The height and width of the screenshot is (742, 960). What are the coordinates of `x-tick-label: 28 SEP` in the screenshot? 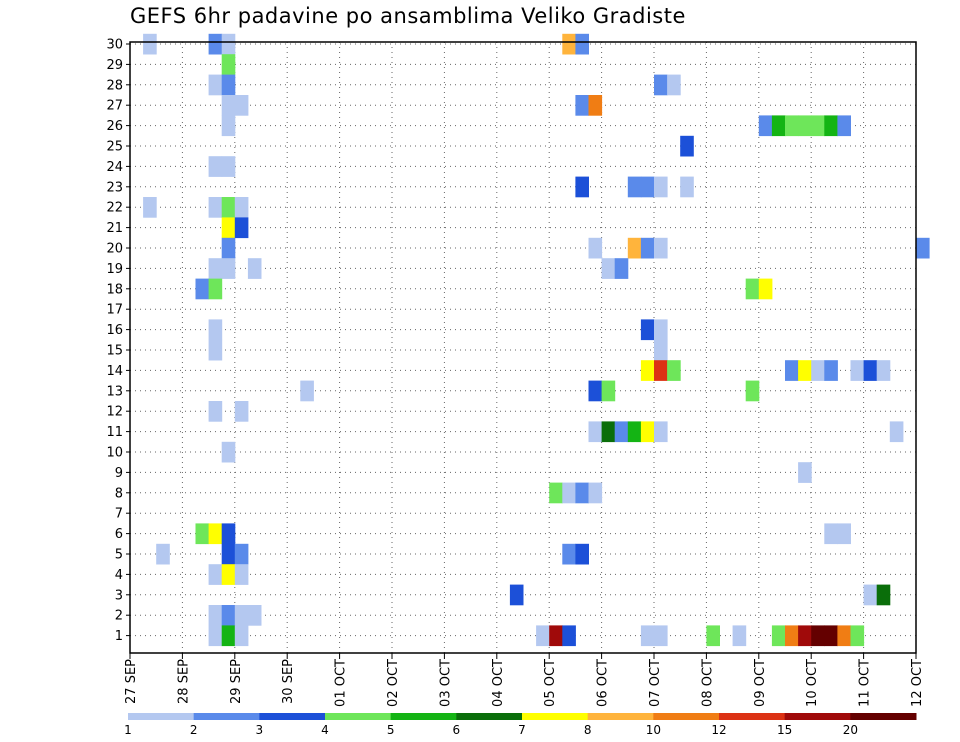 It's located at (183, 681).